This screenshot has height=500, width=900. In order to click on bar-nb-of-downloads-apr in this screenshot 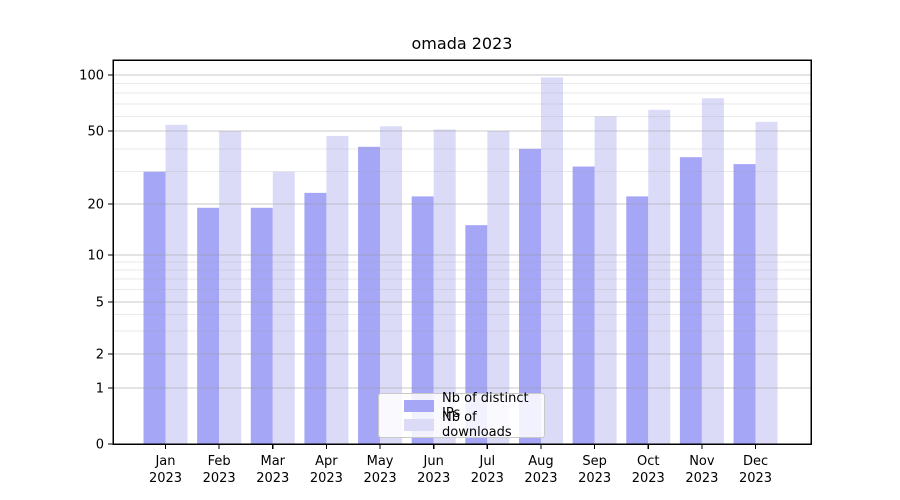, I will do `click(337, 290)`.